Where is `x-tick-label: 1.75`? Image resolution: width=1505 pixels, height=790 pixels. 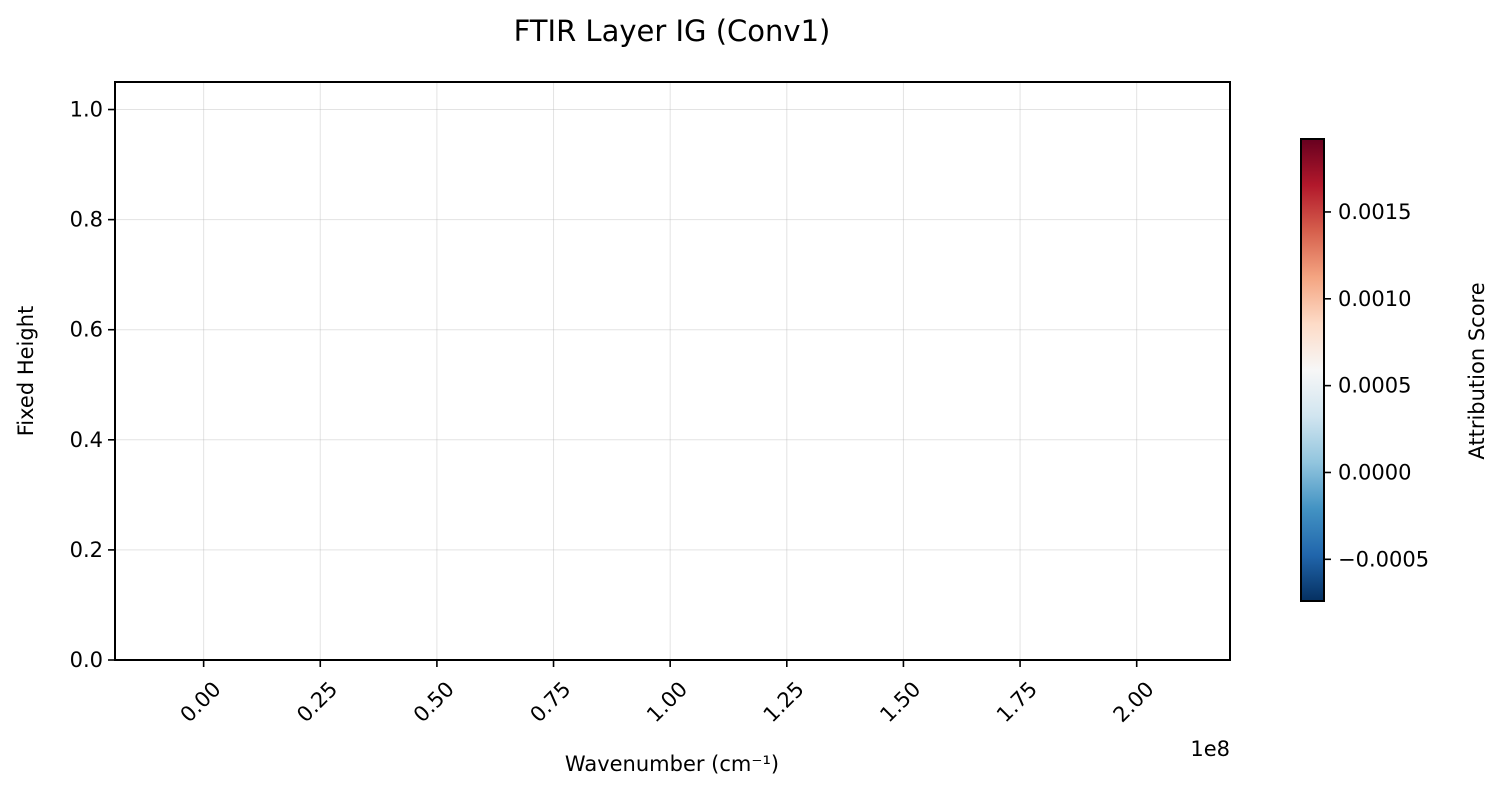
x-tick-label: 1.75 is located at coordinates (1017, 702).